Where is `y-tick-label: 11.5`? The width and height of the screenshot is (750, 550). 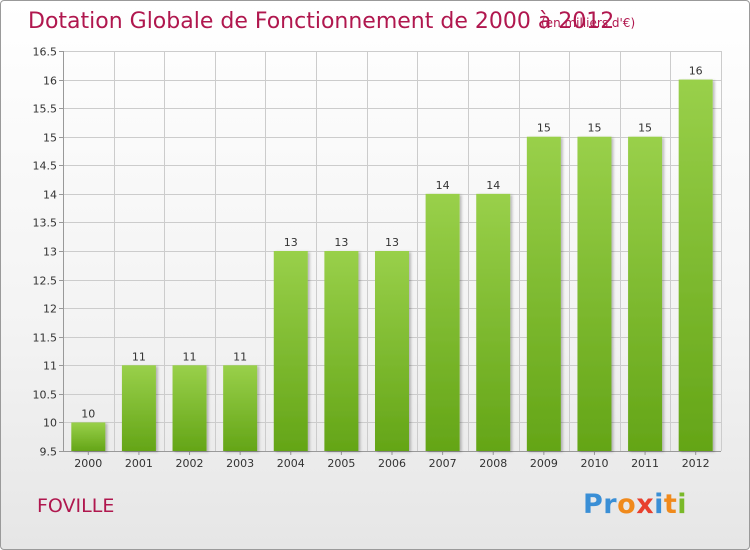 y-tick-label: 11.5 is located at coordinates (45, 338).